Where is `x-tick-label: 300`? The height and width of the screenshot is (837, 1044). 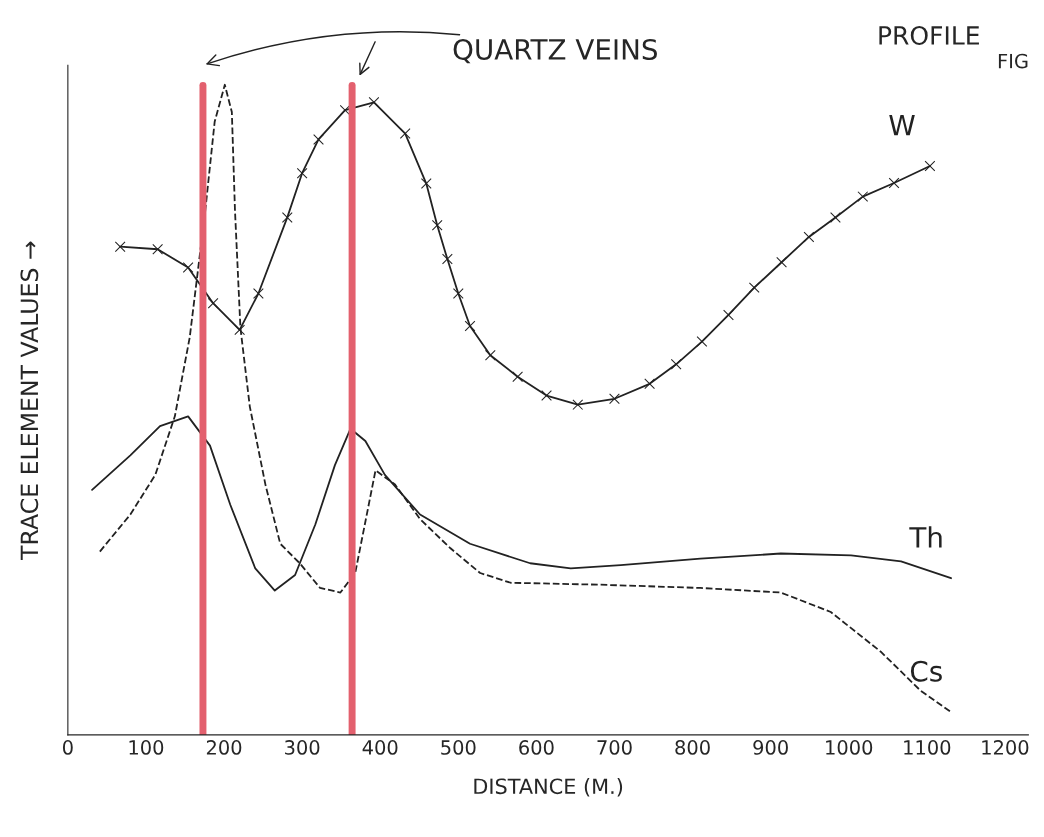 x-tick-label: 300 is located at coordinates (302, 747).